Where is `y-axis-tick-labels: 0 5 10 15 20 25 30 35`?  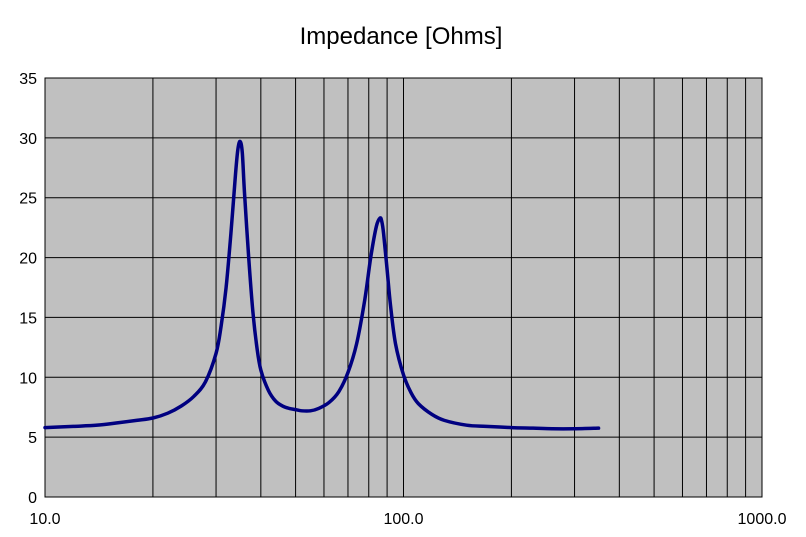
y-axis-tick-labels: 0 5 10 15 20 25 30 35 is located at coordinates (28, 289).